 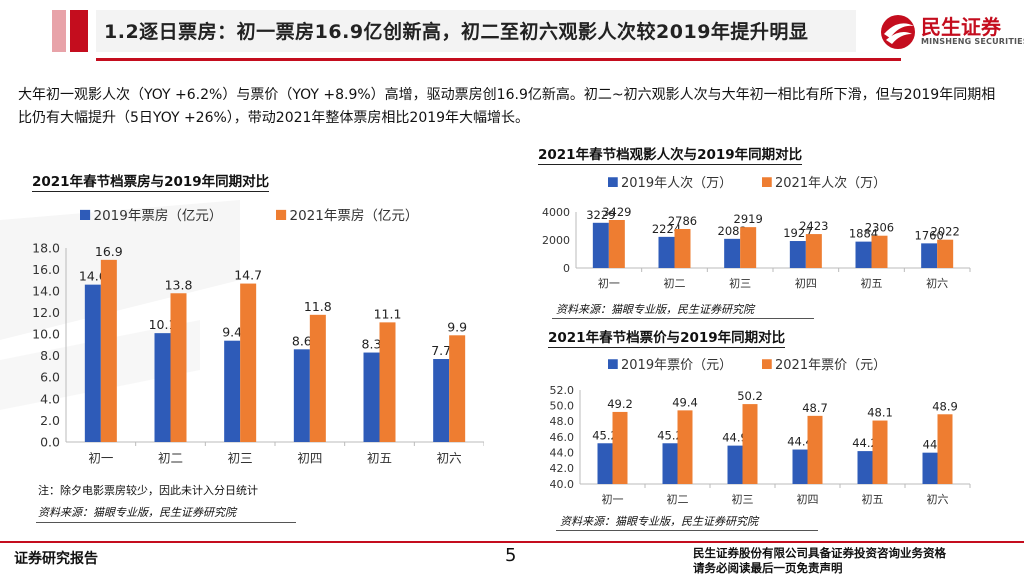 I want to click on data-label: 8.6, so click(x=302, y=340).